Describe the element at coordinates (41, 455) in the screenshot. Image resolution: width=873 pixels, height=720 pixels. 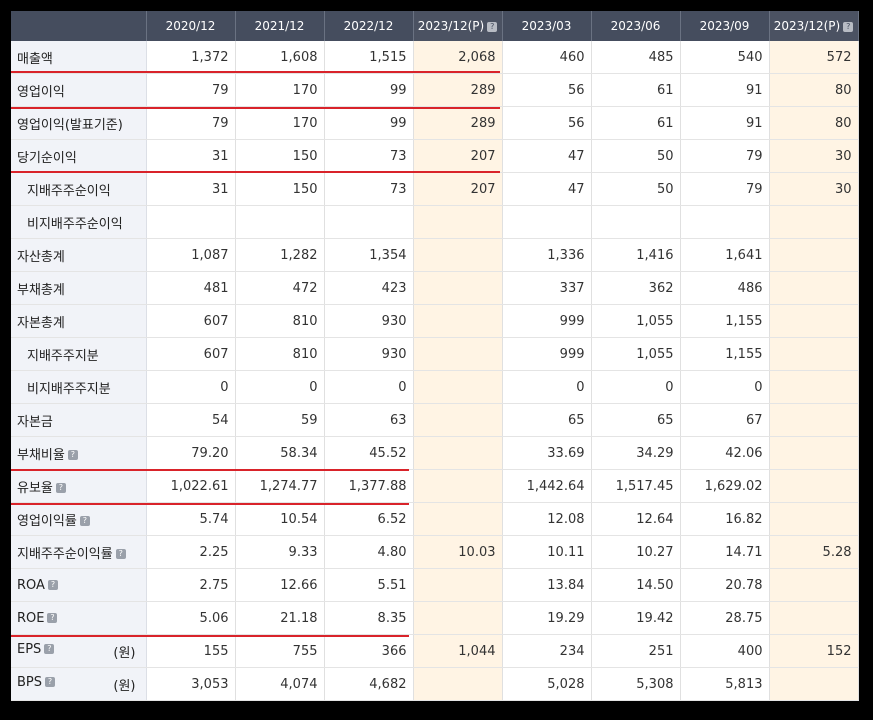
I see `row-label-text: 부채비율` at that location.